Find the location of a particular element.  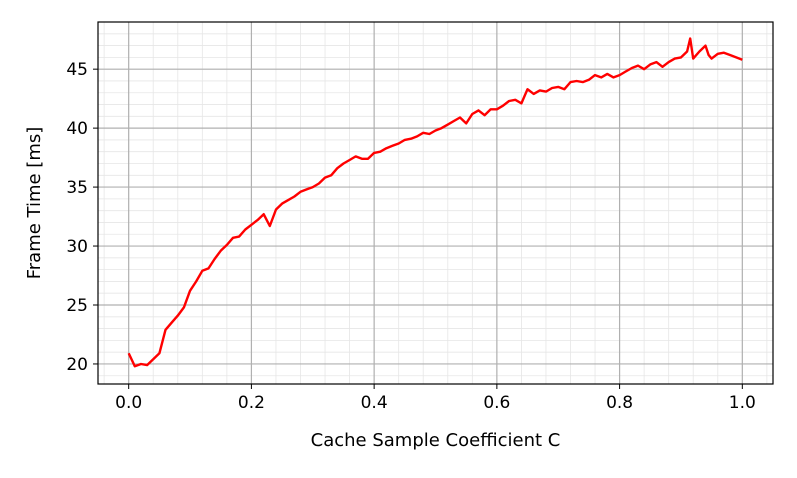

x-tick-label: 0.4 is located at coordinates (374, 403).